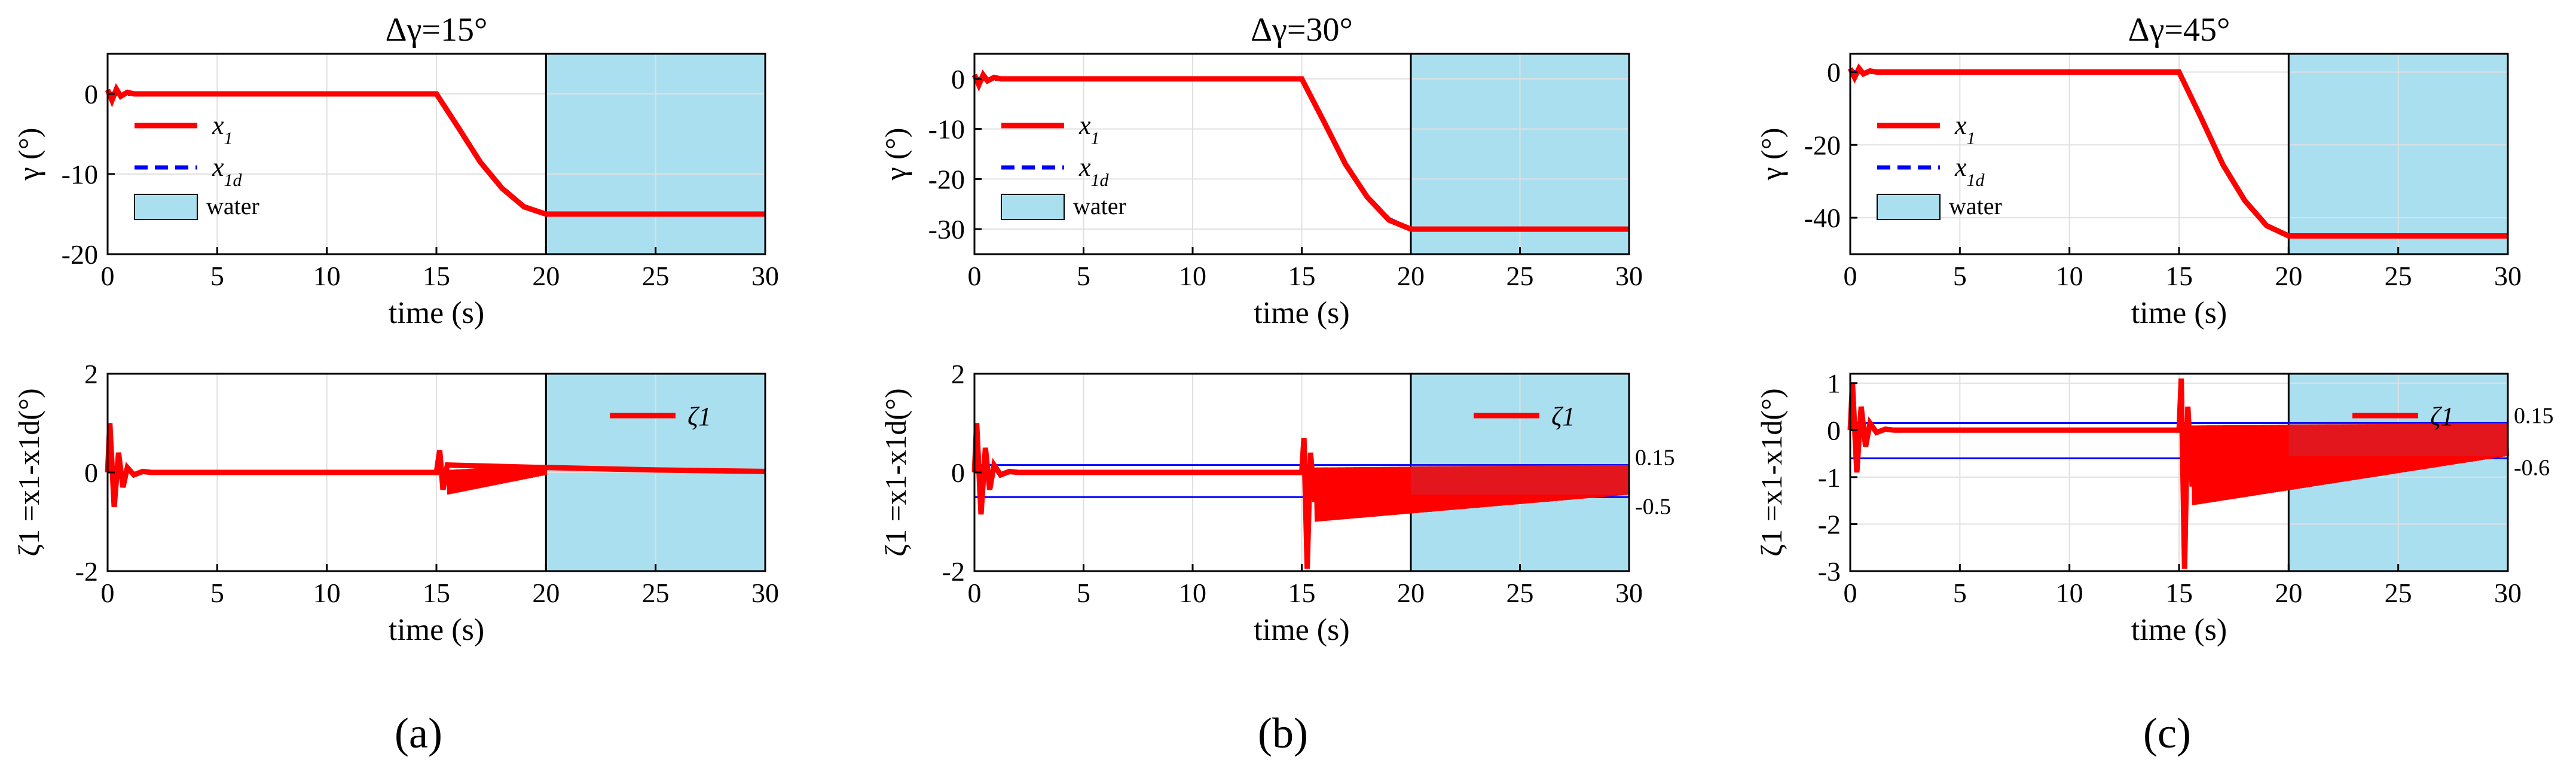 This screenshot has width=2576, height=781. What do you see at coordinates (418, 733) in the screenshot?
I see `caption-a: (a)` at bounding box center [418, 733].